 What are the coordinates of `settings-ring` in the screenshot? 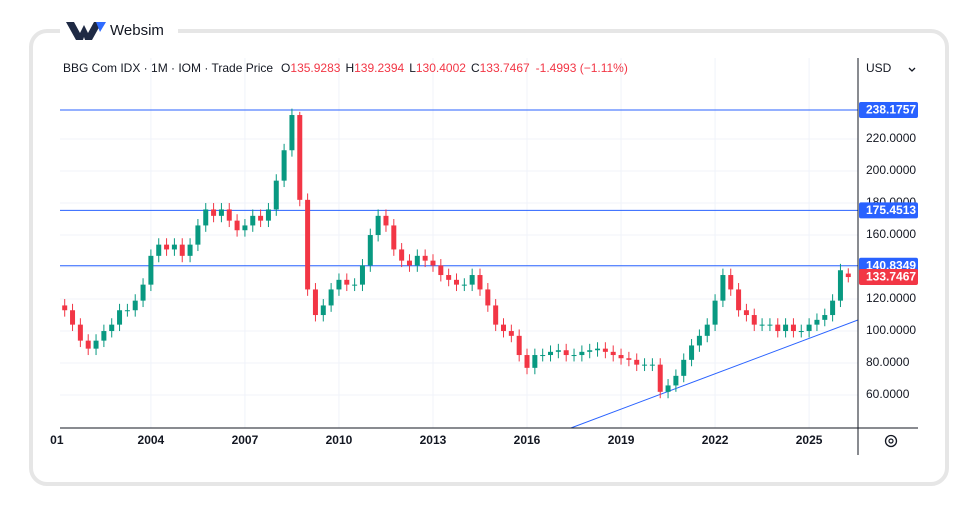 It's located at (891, 441).